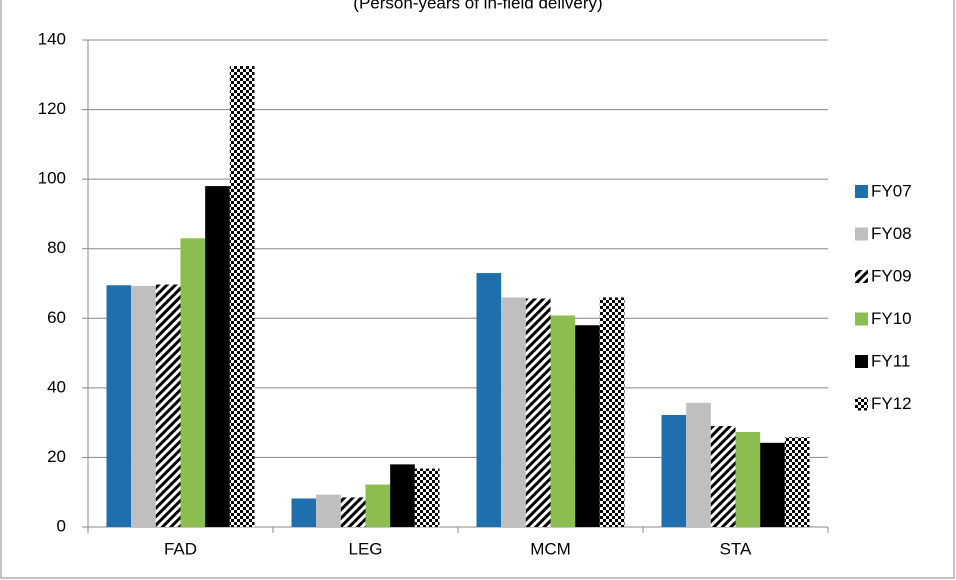 Image resolution: width=956 pixels, height=580 pixels. Describe the element at coordinates (56, 386) in the screenshot. I see `y-tick-label: 40` at that location.